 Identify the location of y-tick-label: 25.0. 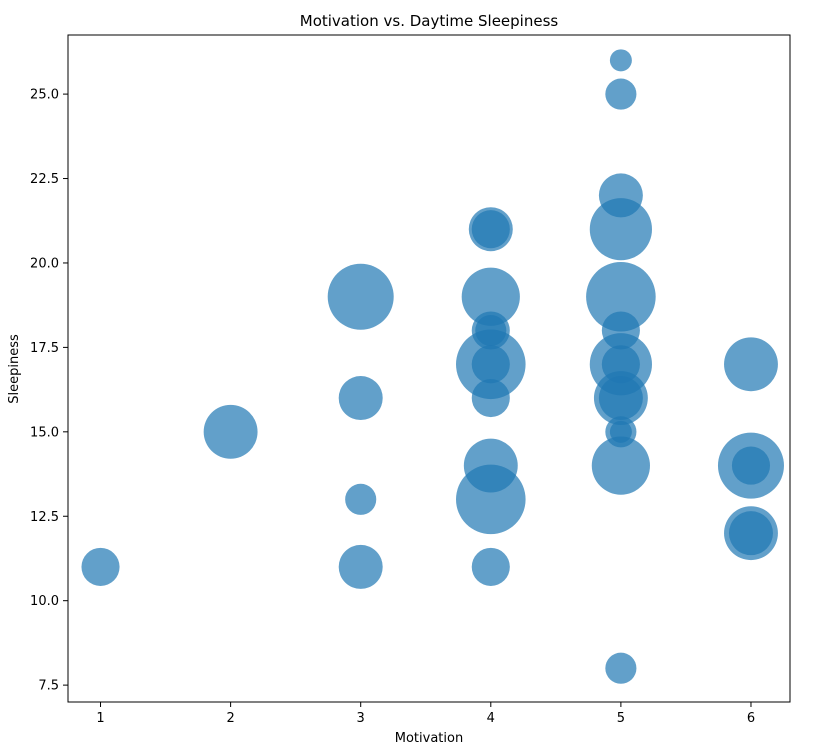
(44, 95).